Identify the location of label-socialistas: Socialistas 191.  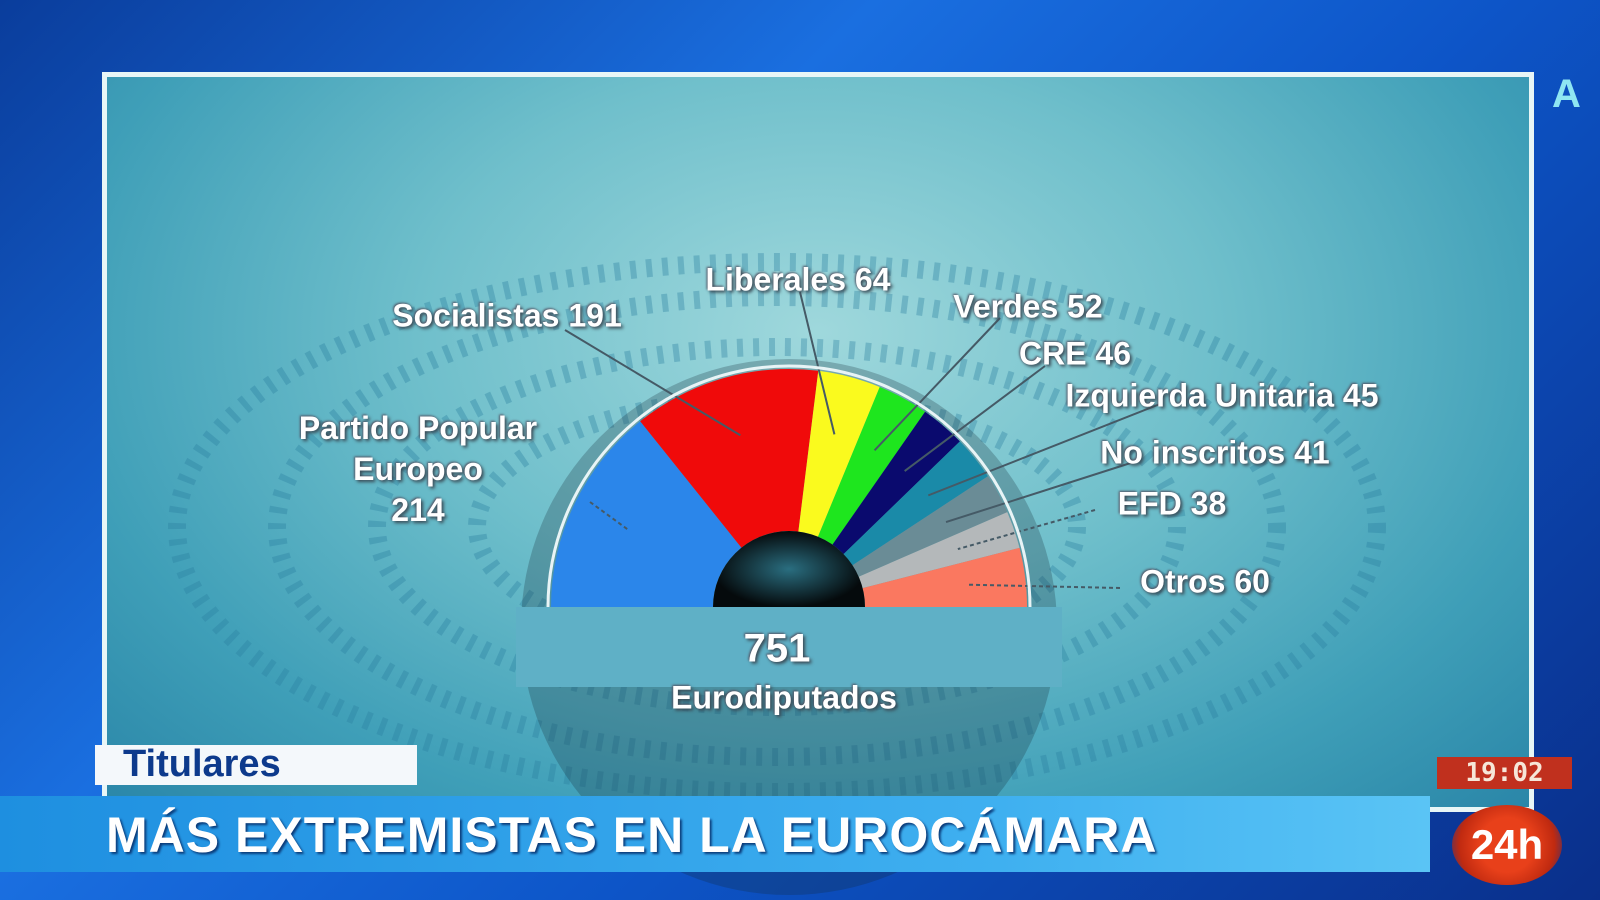
(507, 315).